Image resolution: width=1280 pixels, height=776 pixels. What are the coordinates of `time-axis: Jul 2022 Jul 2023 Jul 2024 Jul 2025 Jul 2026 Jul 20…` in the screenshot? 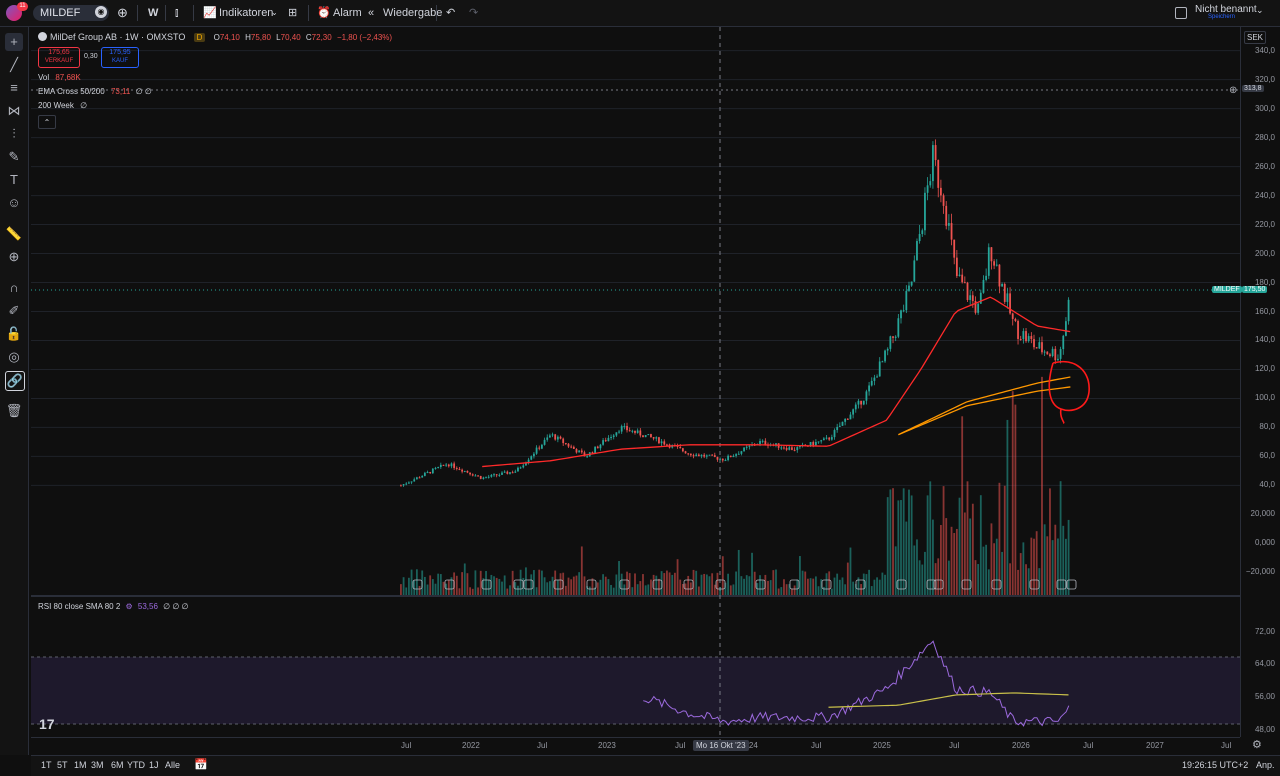 It's located at (635, 746).